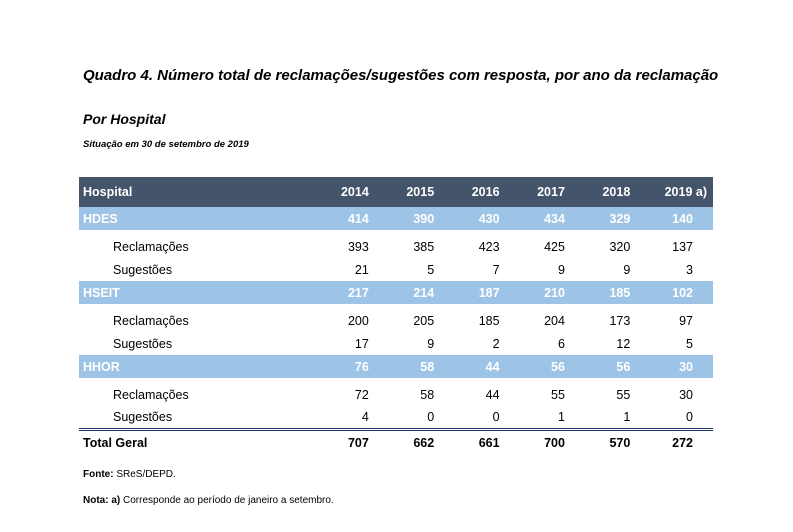 This screenshot has height=532, width=793. Describe the element at coordinates (420, 192) in the screenshot. I see `header-year: 2015` at that location.